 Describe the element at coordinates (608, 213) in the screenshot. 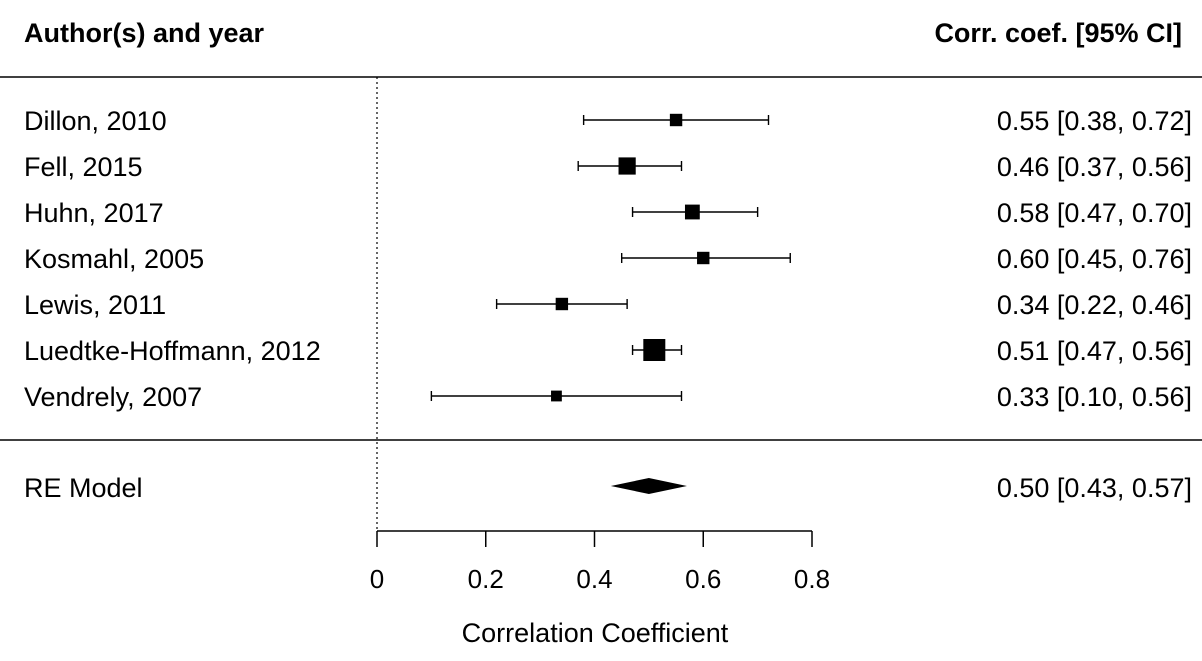

I see `study-row: Huhn, 2017 0.58 [0.47, 0.70]` at that location.